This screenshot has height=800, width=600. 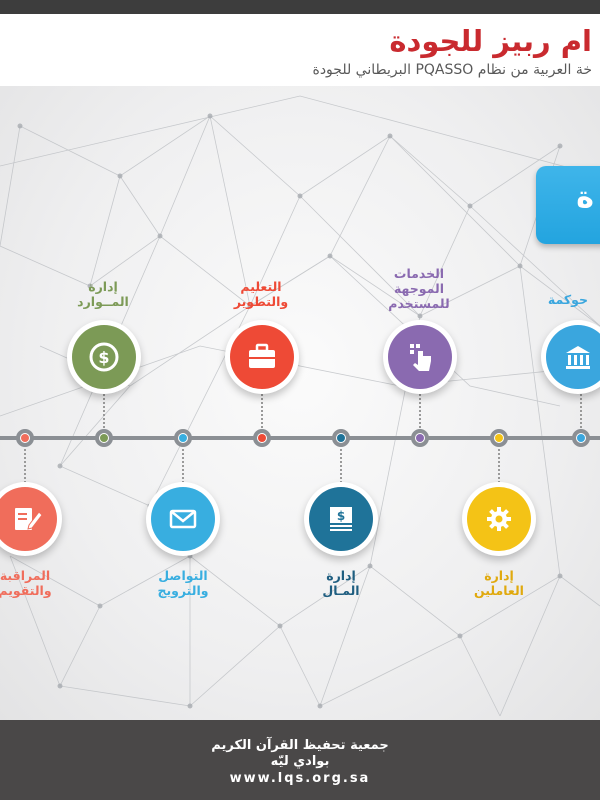 I want to click on touch-hand-icon, so click(x=420, y=357).